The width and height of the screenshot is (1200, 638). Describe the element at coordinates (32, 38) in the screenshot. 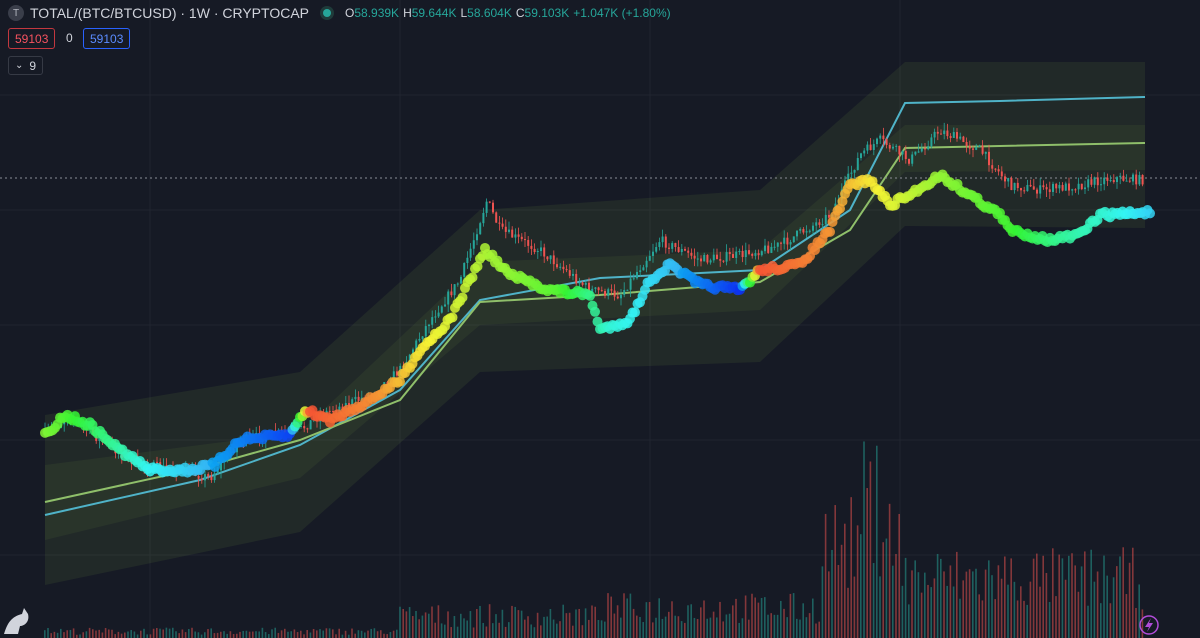

I see `sell-button: 59103` at that location.